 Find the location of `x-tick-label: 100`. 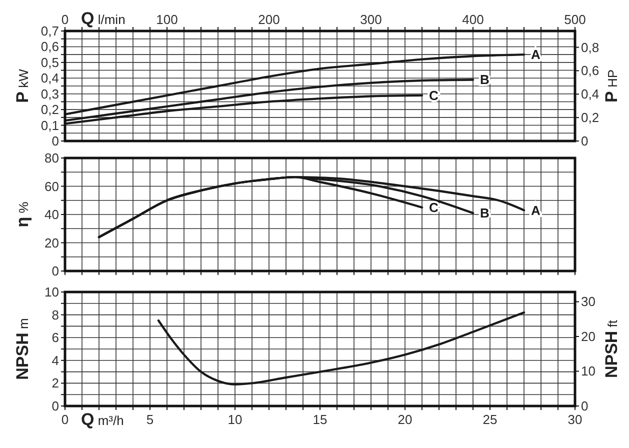

x-tick-label: 100 is located at coordinates (167, 19).